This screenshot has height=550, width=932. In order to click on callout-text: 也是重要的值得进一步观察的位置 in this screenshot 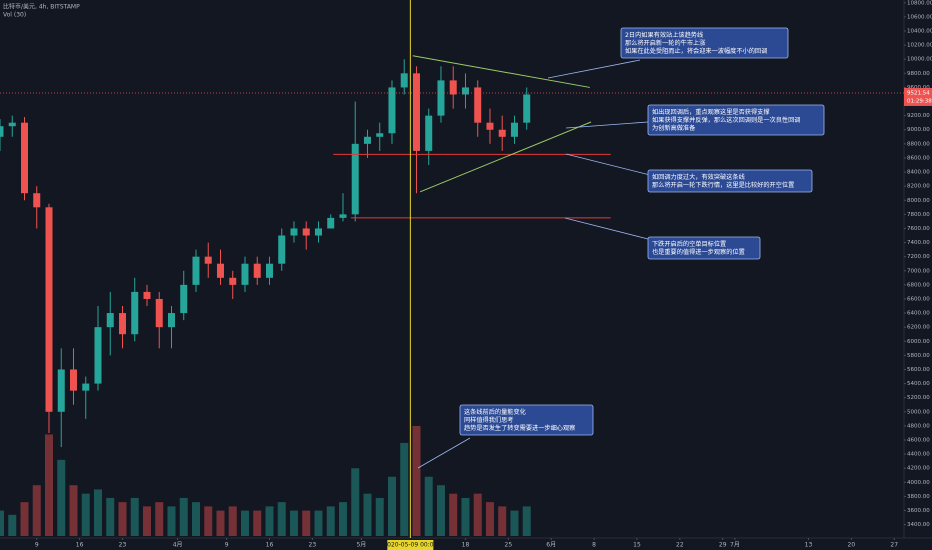, I will do `click(698, 252)`.